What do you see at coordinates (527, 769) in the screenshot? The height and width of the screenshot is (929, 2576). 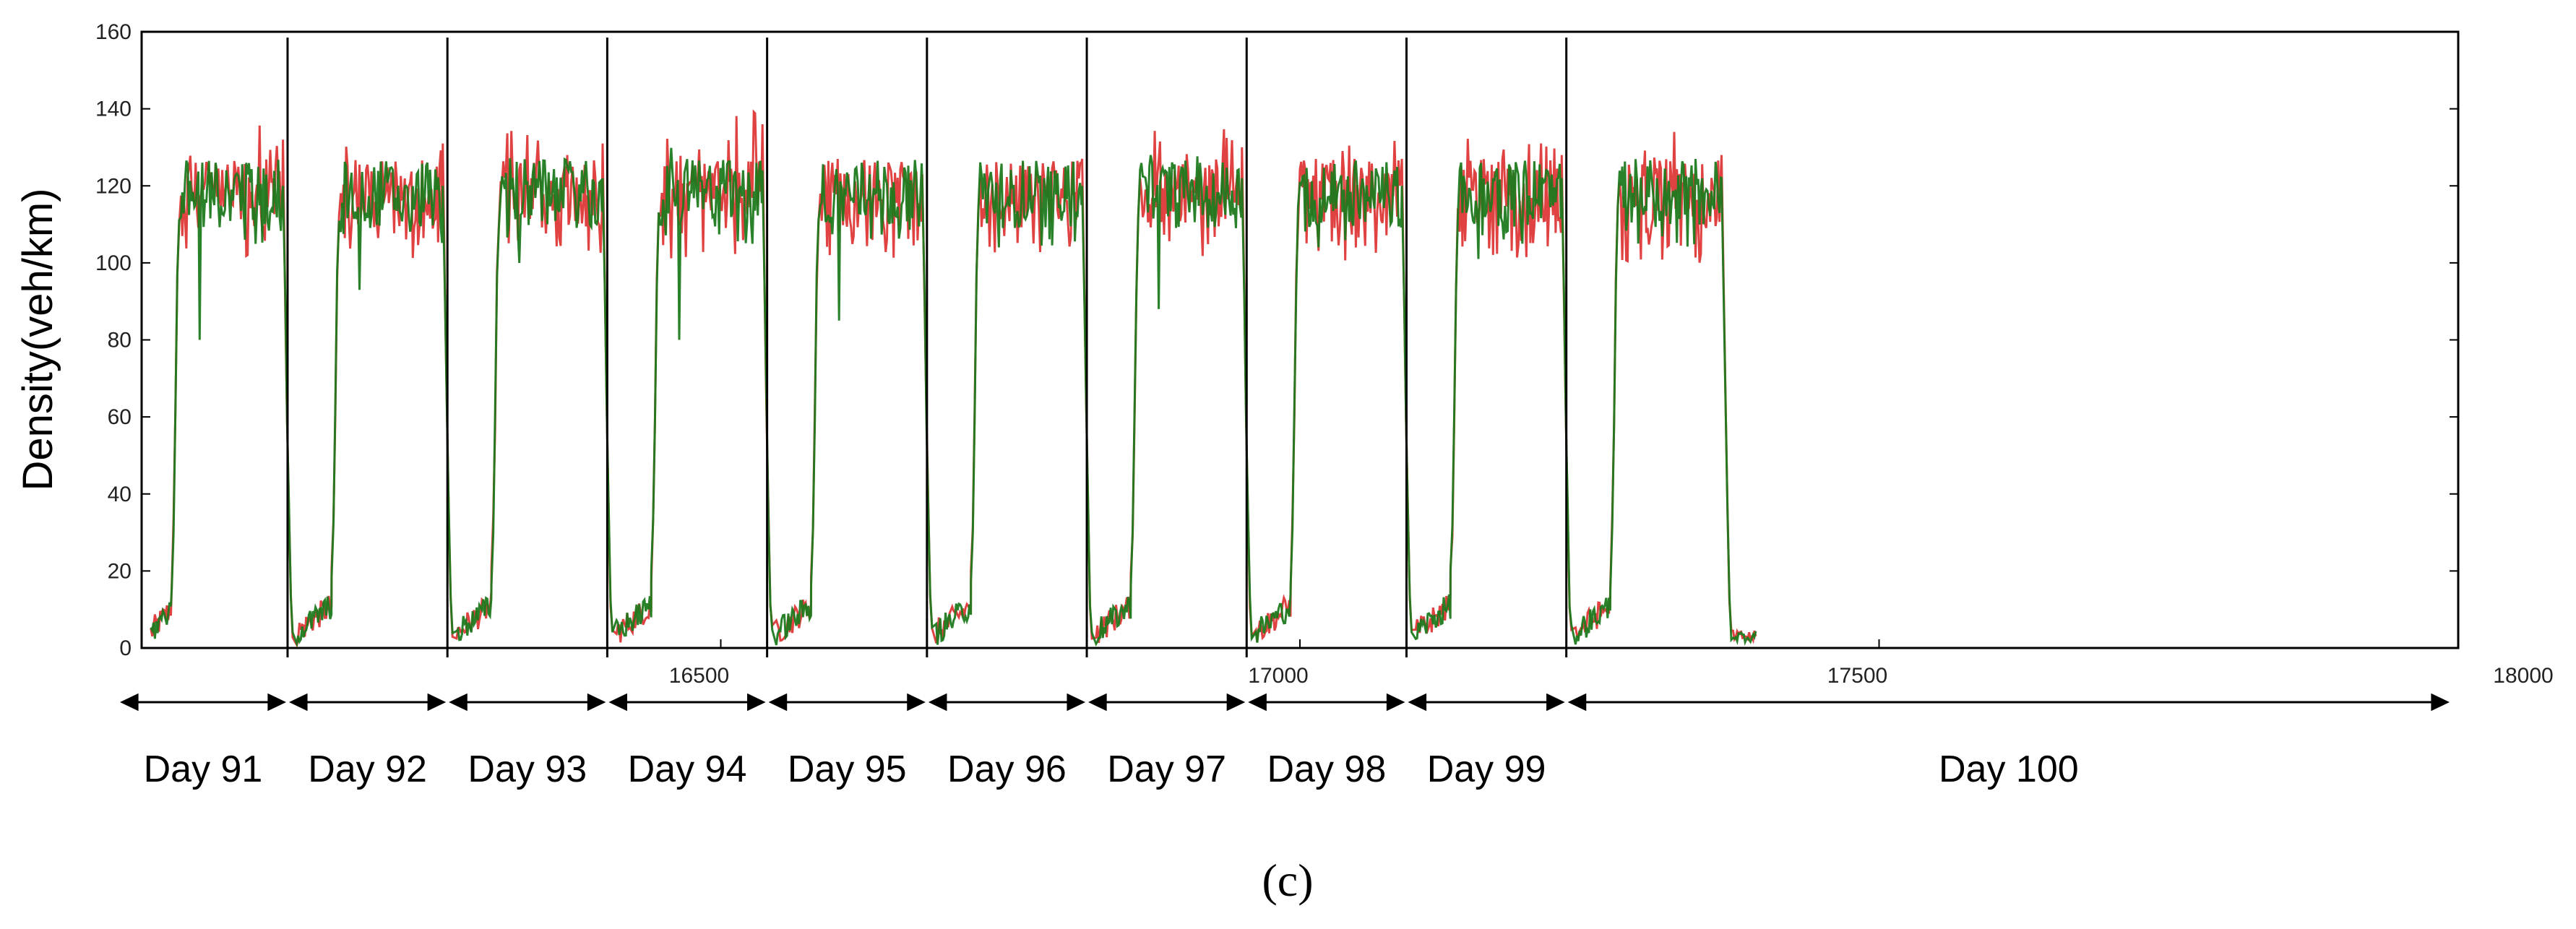 I see `day-label: Day 93` at bounding box center [527, 769].